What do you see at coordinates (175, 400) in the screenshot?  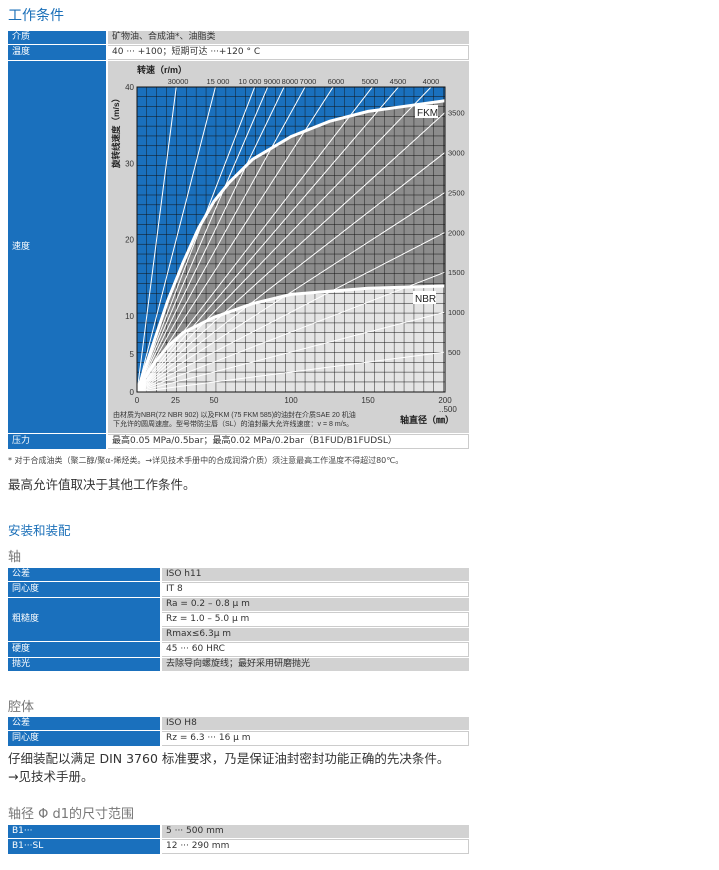 I see `x-tick-label: 25` at bounding box center [175, 400].